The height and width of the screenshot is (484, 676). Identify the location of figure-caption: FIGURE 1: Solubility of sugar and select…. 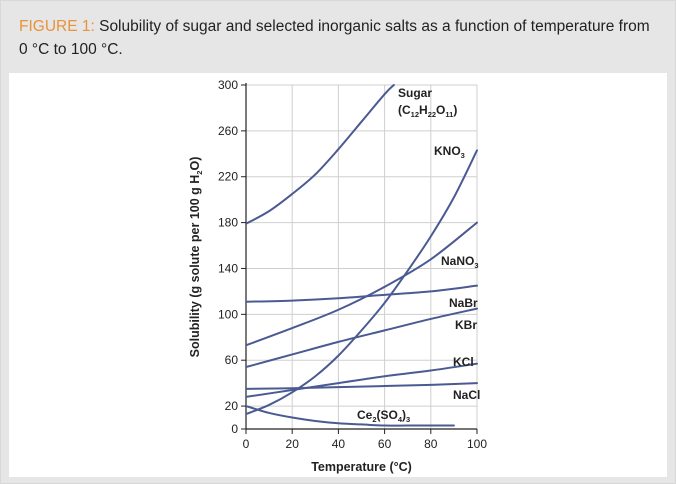
(339, 38).